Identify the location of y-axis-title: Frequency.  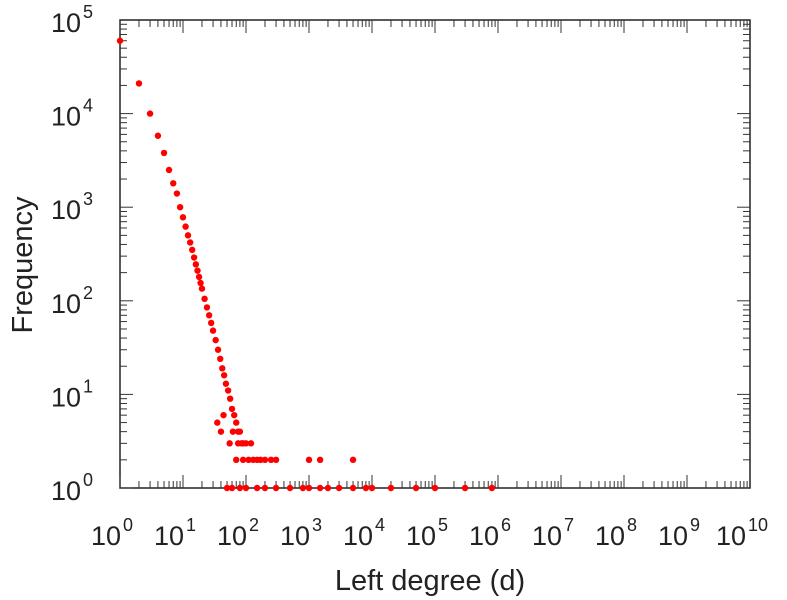
(23, 265).